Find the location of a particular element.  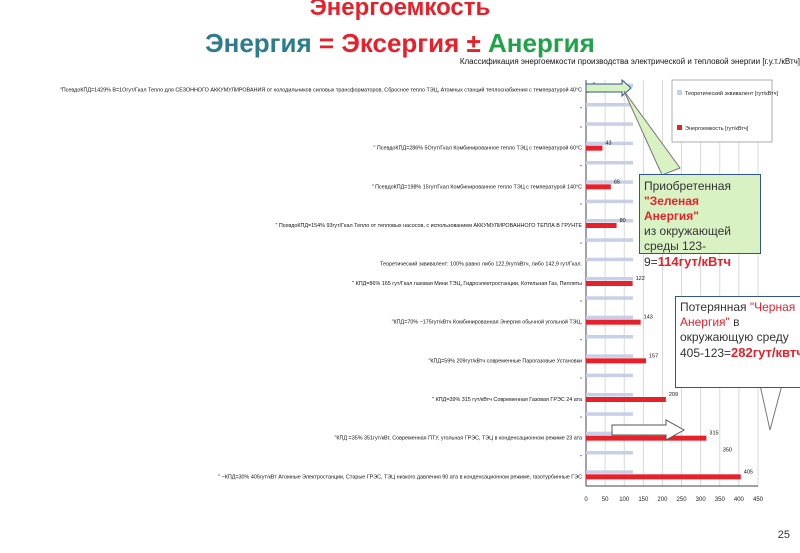

bar-value-label: 122 is located at coordinates (640, 279).